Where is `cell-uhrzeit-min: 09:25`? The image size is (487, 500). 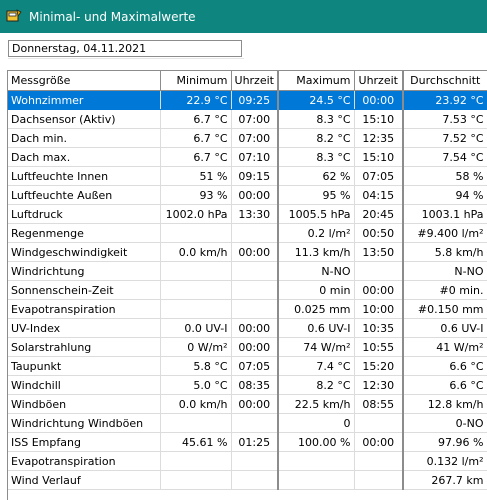 cell-uhrzeit-min: 09:25 is located at coordinates (255, 100).